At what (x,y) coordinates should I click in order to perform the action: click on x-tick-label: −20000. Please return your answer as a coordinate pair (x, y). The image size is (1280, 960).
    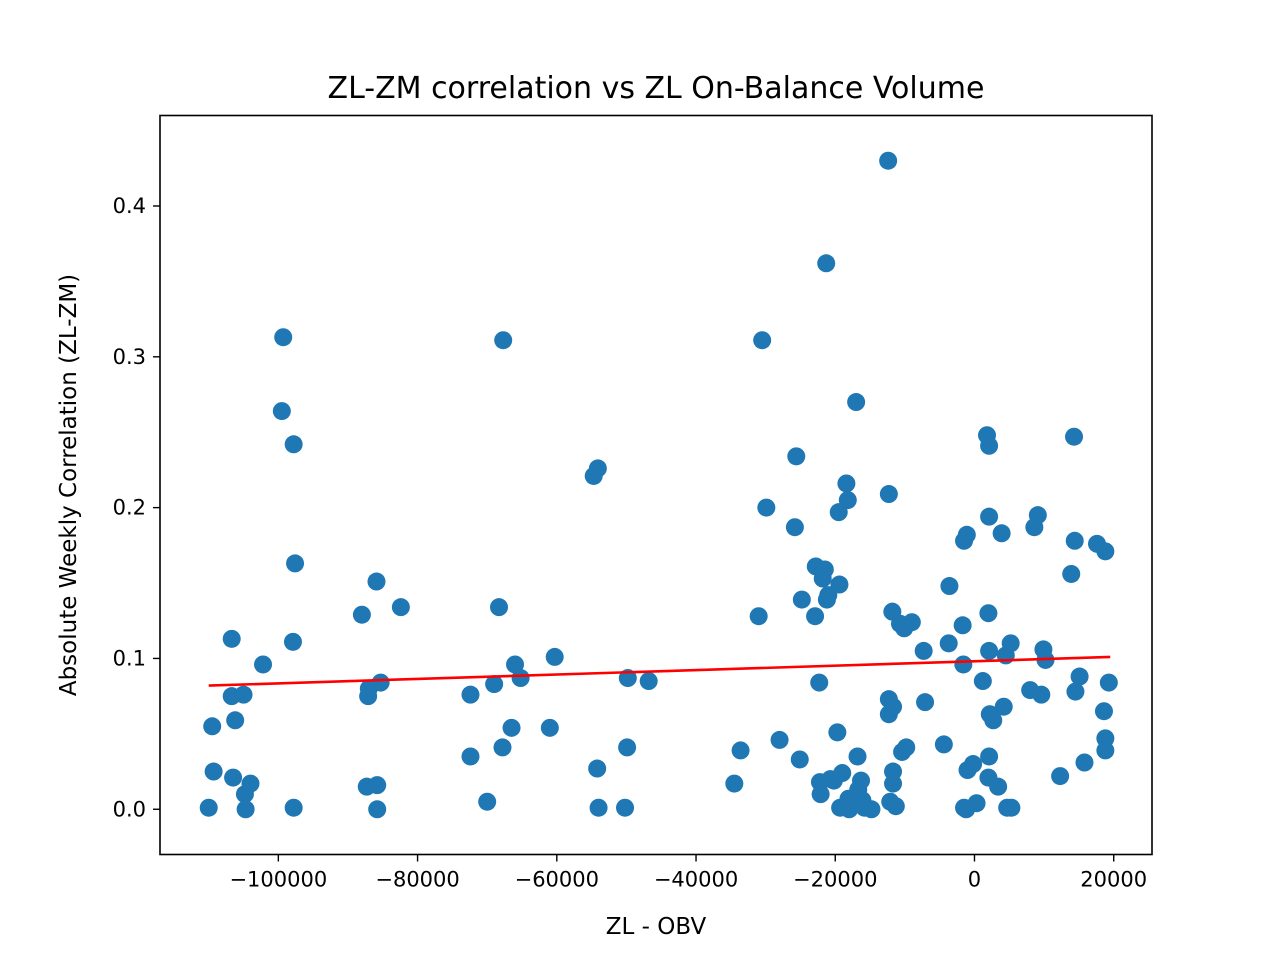
    Looking at the image, I should click on (835, 880).